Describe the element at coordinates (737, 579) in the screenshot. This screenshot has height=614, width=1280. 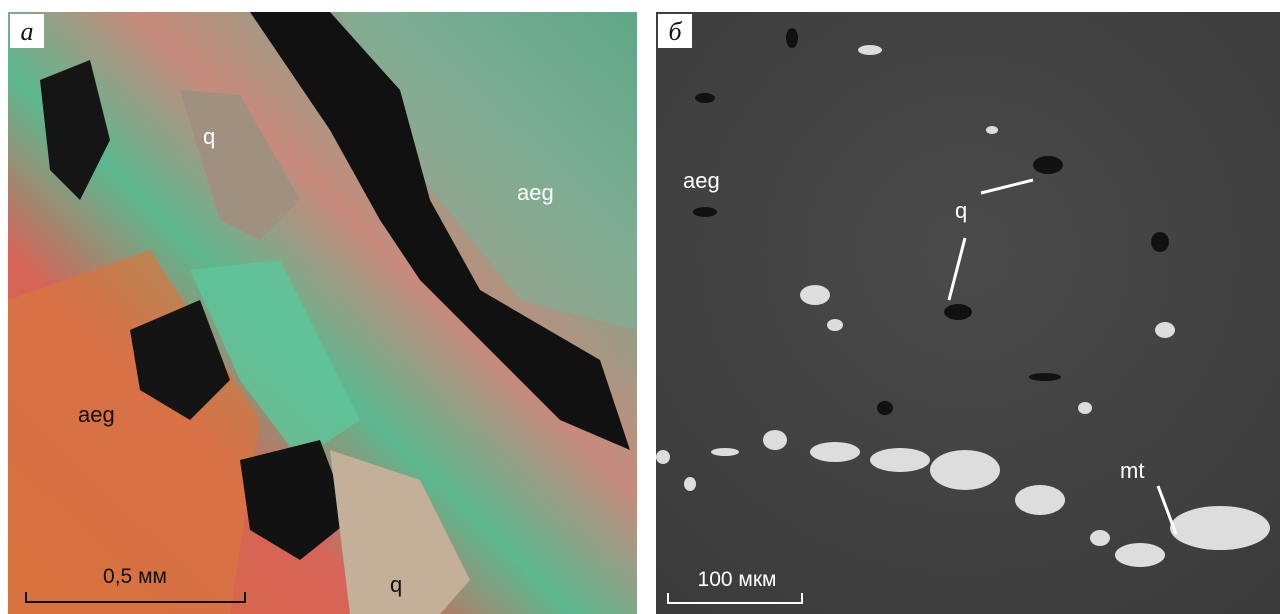
I see `scale-bar-label: 100 мкм` at that location.